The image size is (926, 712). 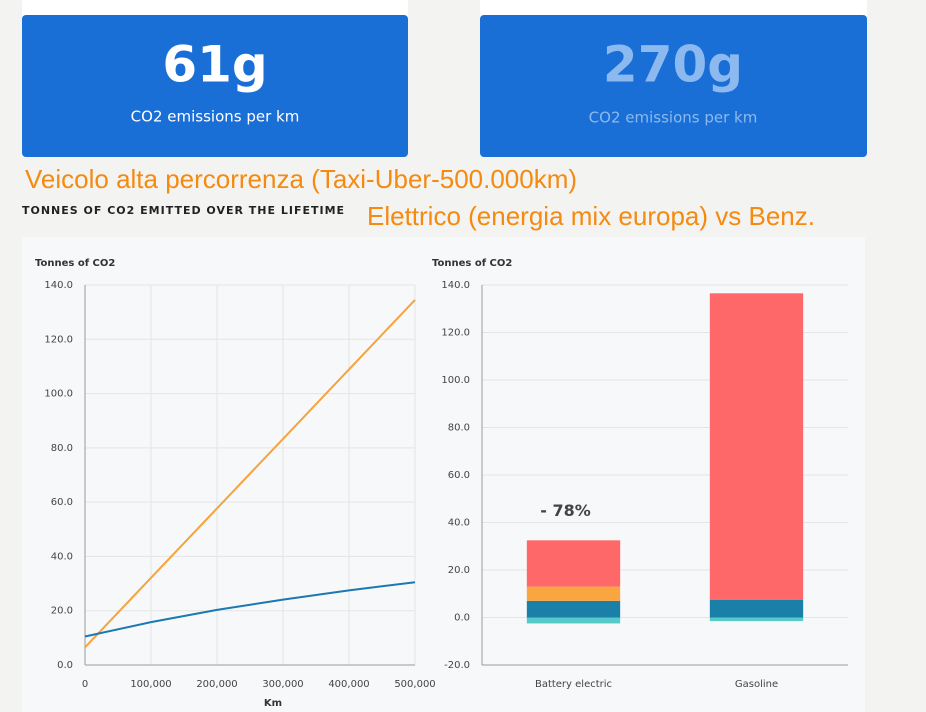 What do you see at coordinates (565, 510) in the screenshot?
I see `annotation: - 78%` at bounding box center [565, 510].